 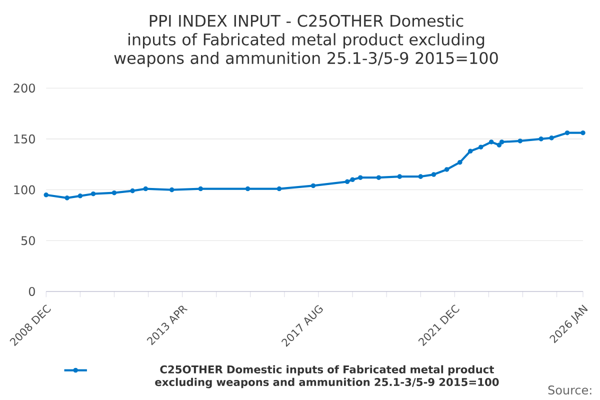 What do you see at coordinates (31, 291) in the screenshot?
I see `y-tick-label: 0` at bounding box center [31, 291].